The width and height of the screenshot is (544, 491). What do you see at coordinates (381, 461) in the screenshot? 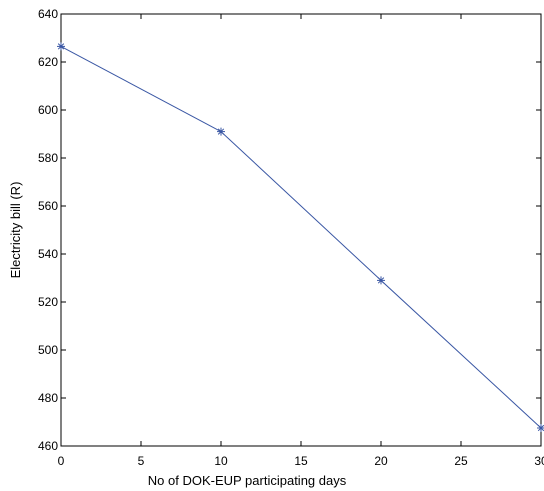
I see `x-tick-label: 20` at bounding box center [381, 461].